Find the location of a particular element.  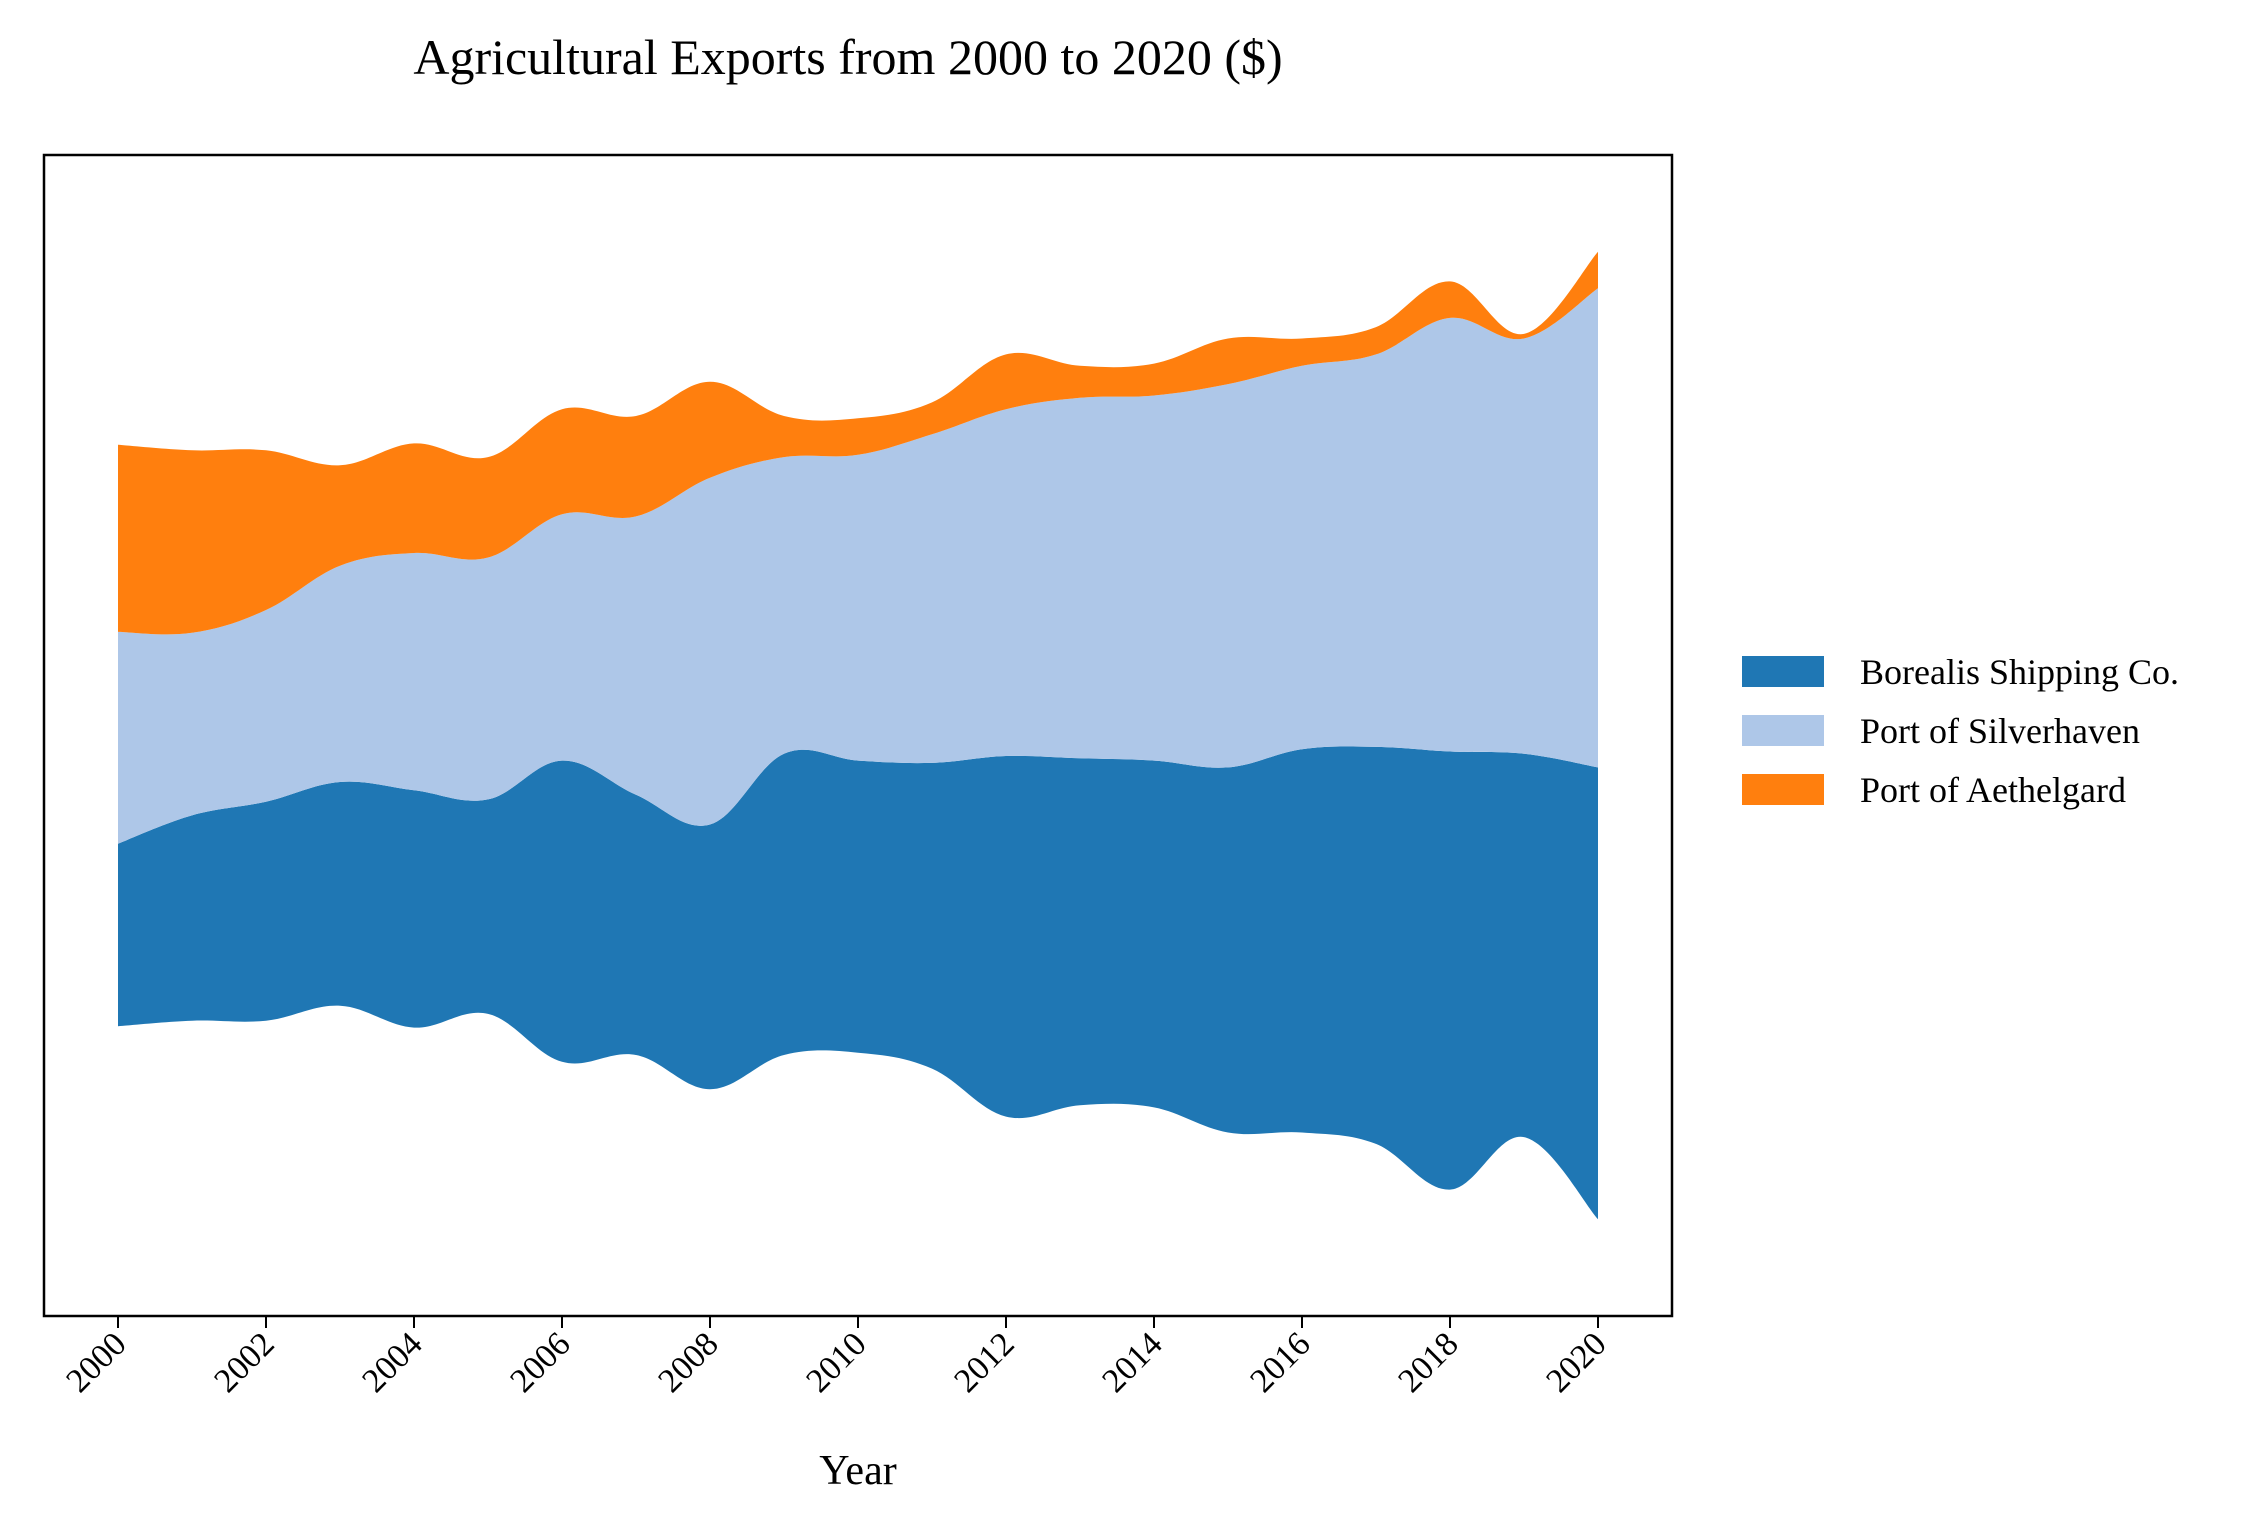

x-tick-label: 2000 is located at coordinates (96, 1362).